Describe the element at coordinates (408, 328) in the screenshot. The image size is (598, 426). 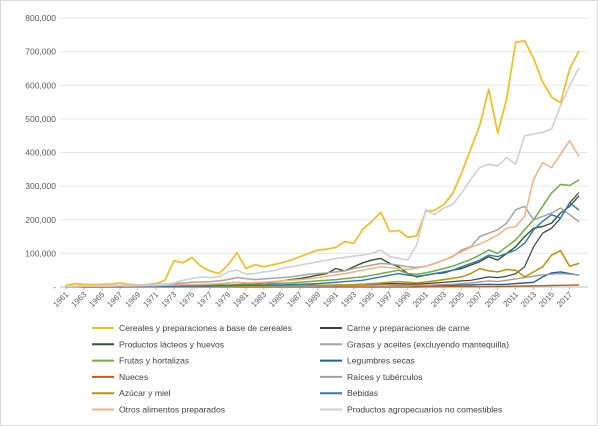
I see `legend-label: Carne y preparaciones de carne` at that location.